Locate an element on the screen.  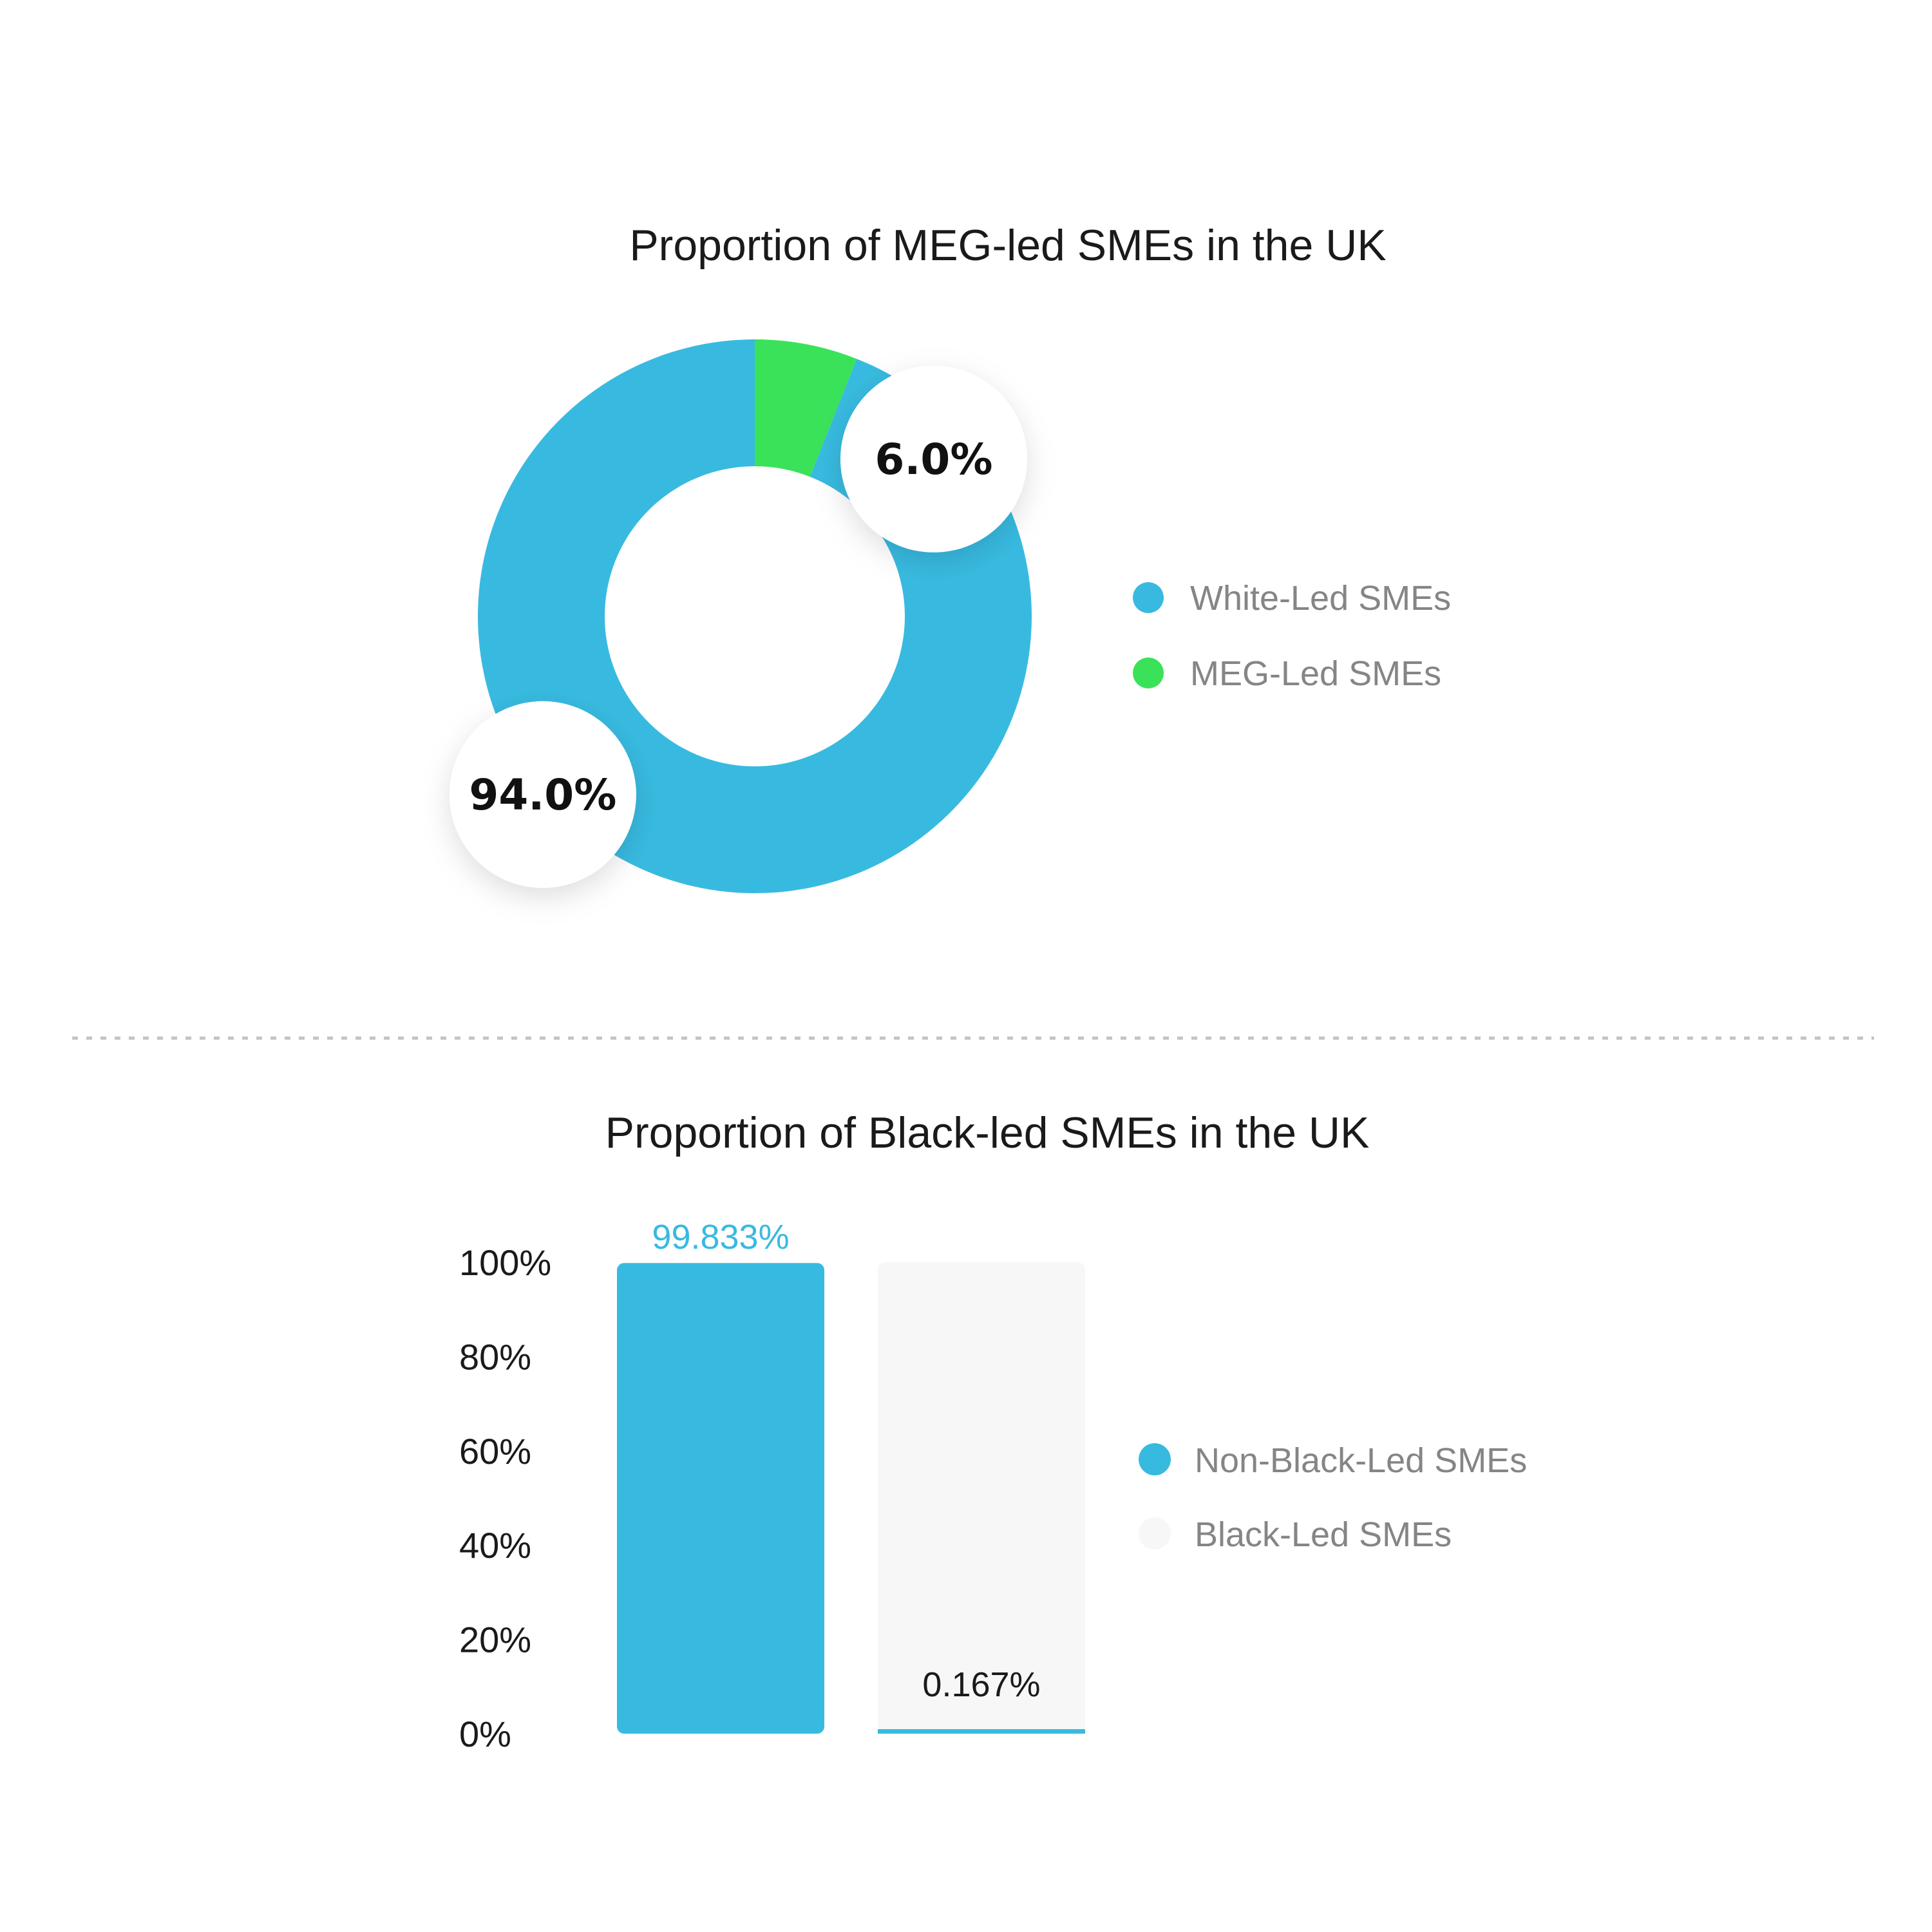
legend-label-non-black-led-smes: Non-Black-Led SMEs is located at coordinates (1361, 1461).